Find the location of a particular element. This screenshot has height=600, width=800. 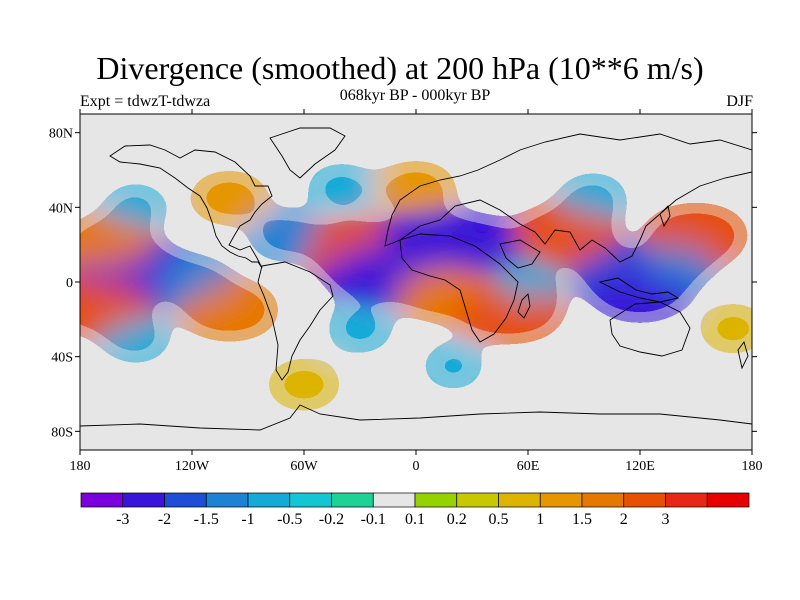

lat-label: 0 is located at coordinates (69, 283).